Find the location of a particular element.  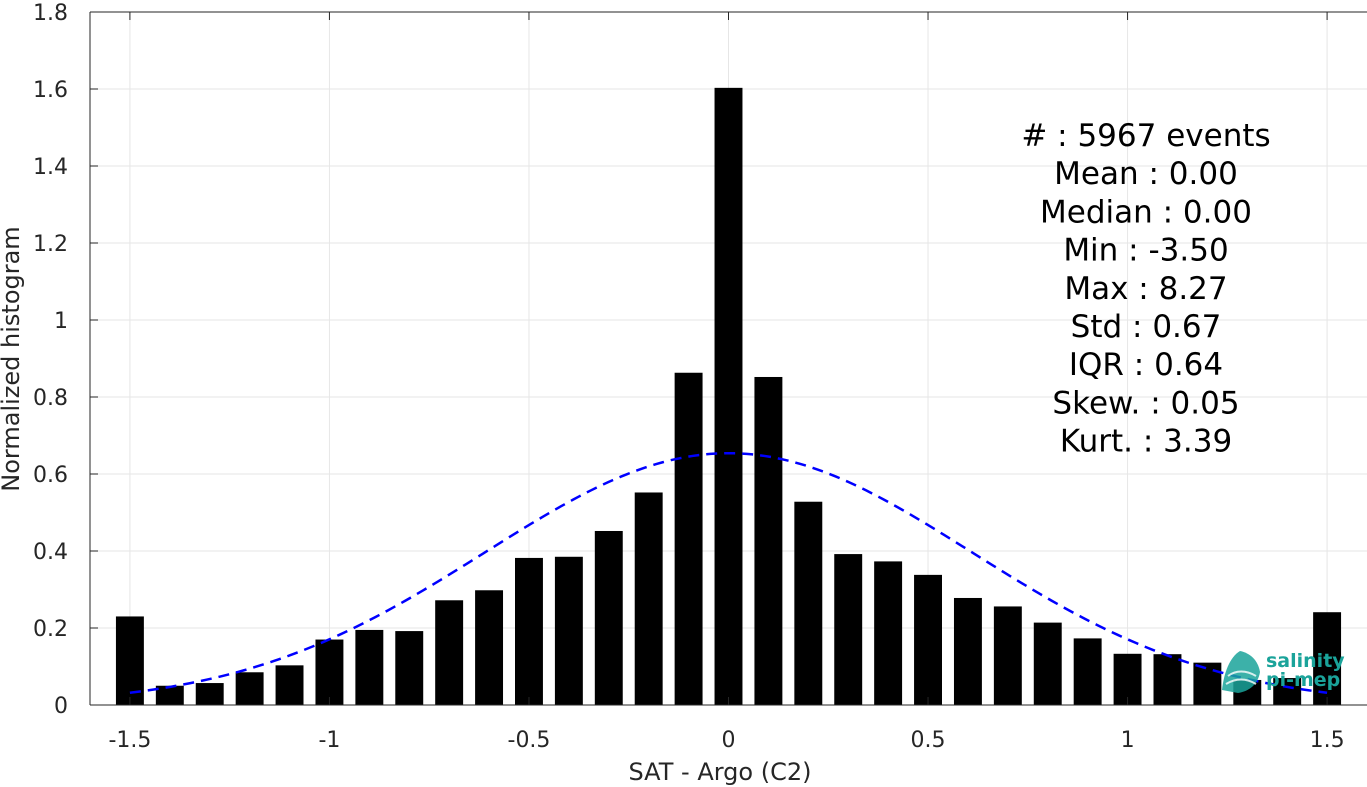

y-tick-label: 1.4 is located at coordinates (50, 167).